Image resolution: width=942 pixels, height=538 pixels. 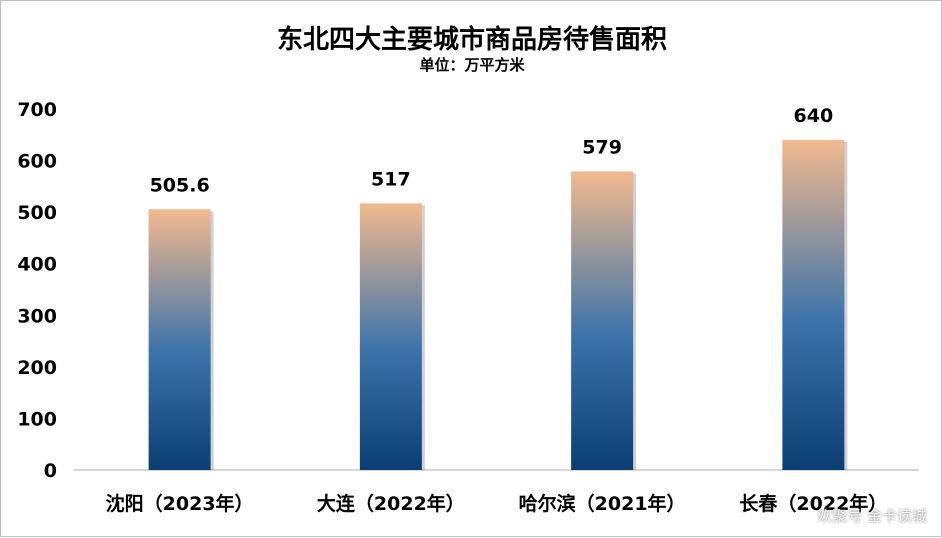 What do you see at coordinates (180, 185) in the screenshot?
I see `data-label: 505.6` at bounding box center [180, 185].